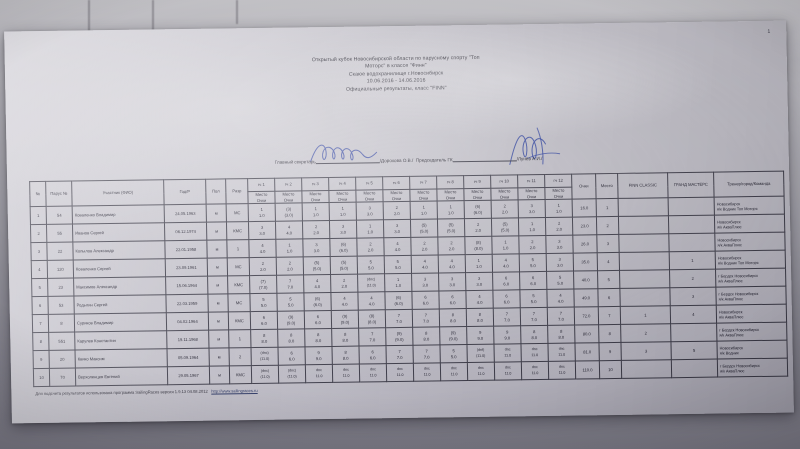 This screenshot has height=449, width=800. Describe the element at coordinates (645, 333) in the screenshot. I see `cell-finn-classic: 2` at that location.